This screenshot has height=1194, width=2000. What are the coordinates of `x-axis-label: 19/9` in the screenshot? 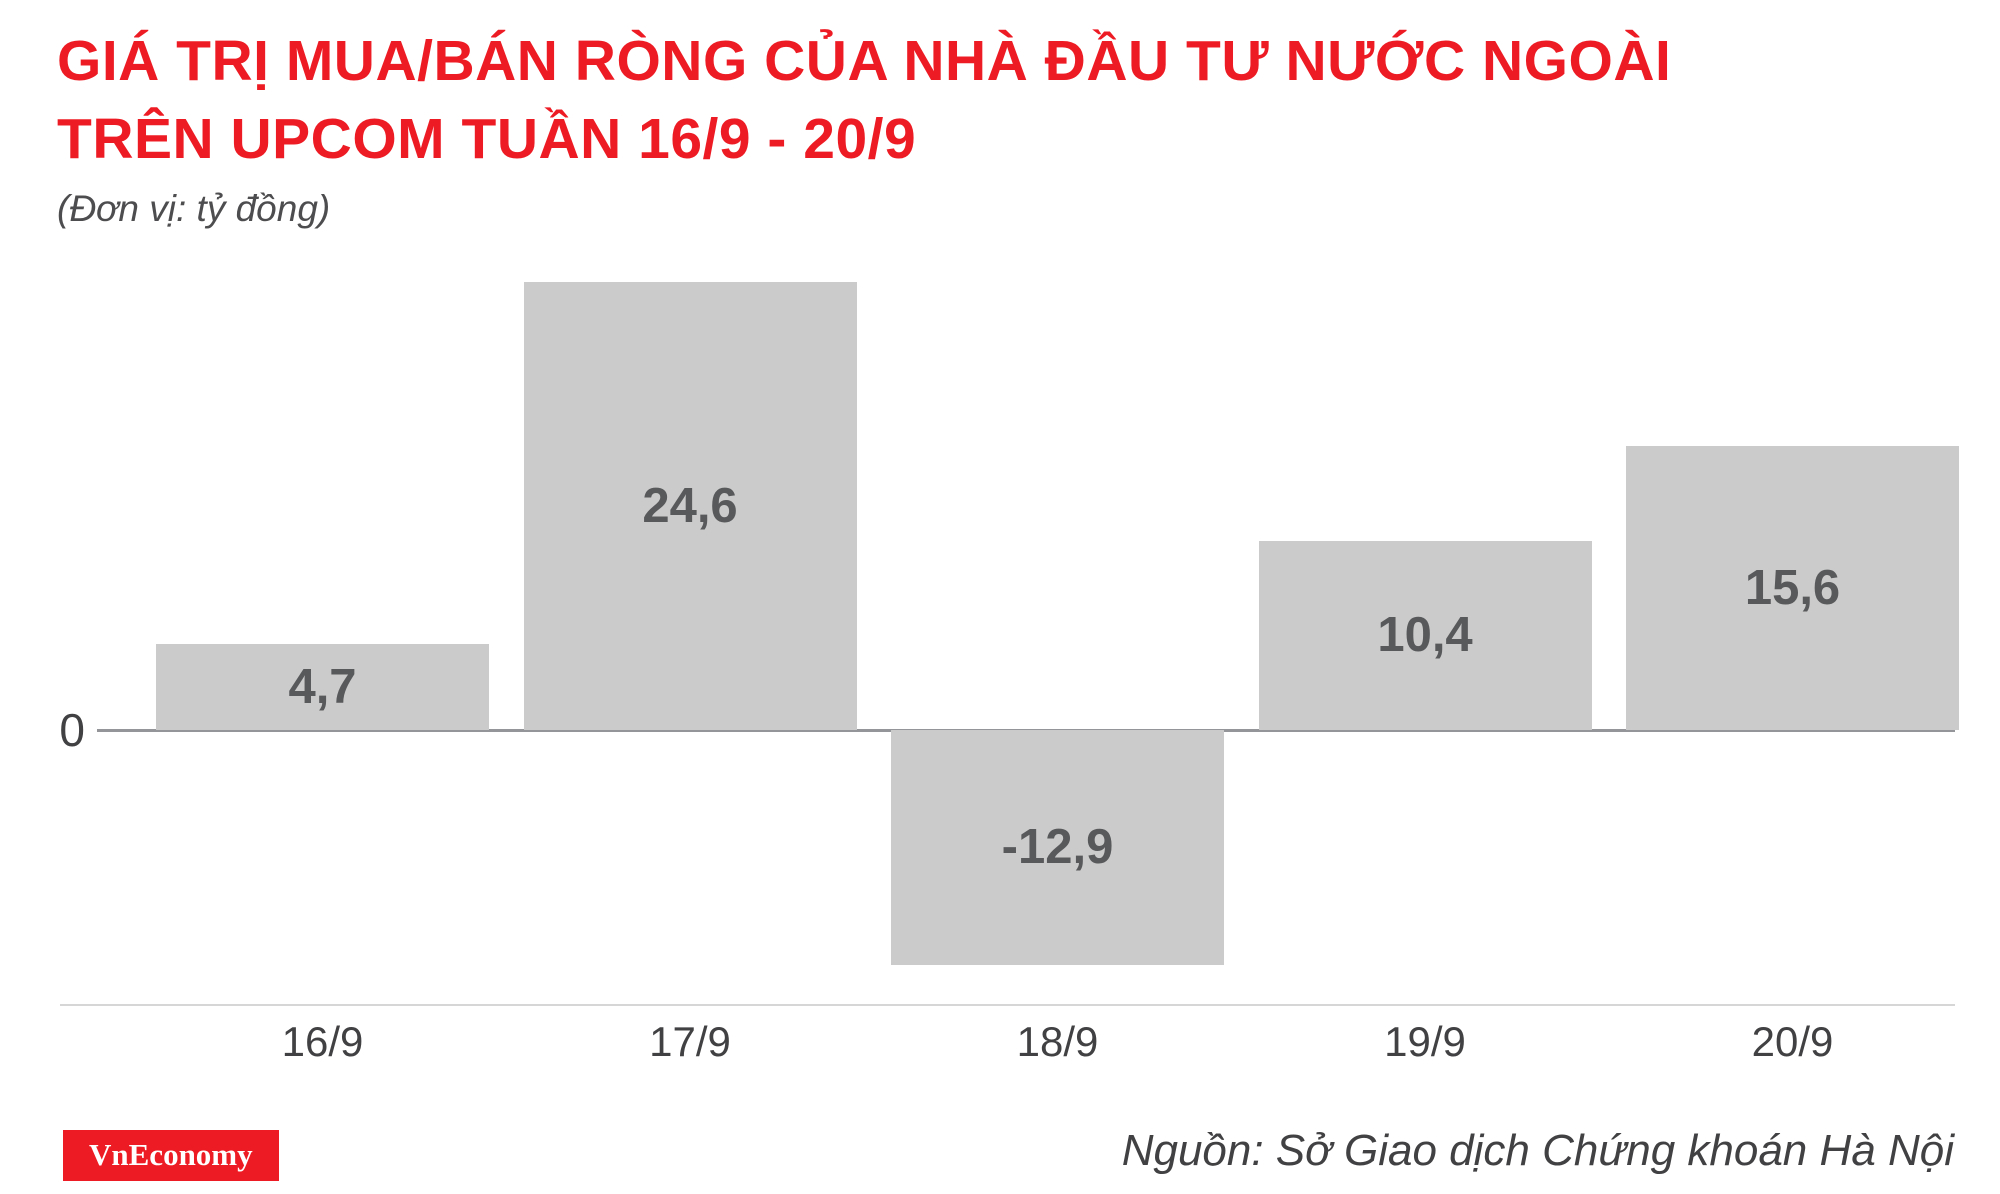 It's located at (1425, 1041).